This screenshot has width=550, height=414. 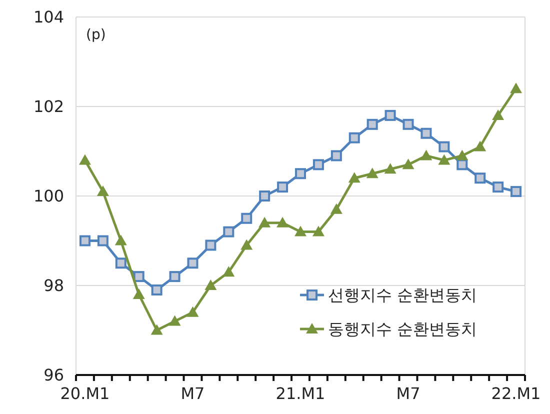 What do you see at coordinates (96, 35) in the screenshot?
I see `y-axis-title: (p)` at bounding box center [96, 35].